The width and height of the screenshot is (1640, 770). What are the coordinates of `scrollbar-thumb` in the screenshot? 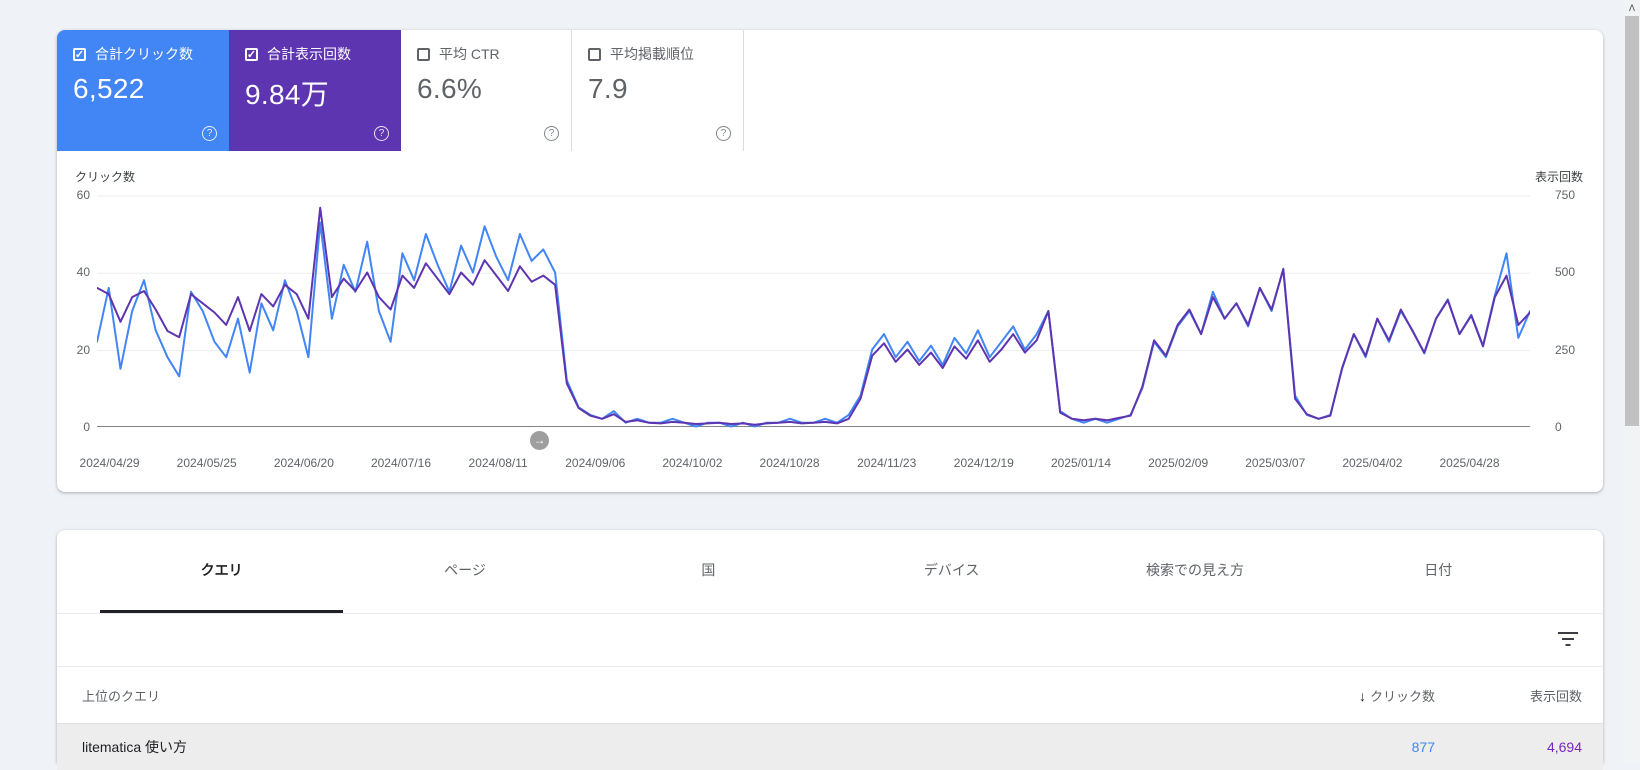 It's located at (1632, 221).